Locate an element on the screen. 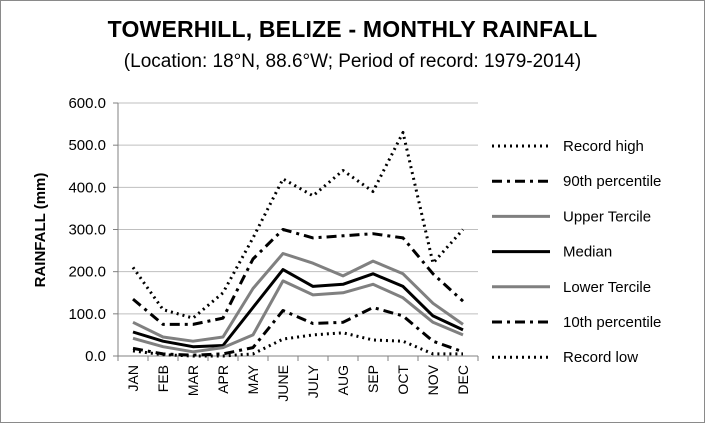  legend-label: Record low is located at coordinates (600, 357).